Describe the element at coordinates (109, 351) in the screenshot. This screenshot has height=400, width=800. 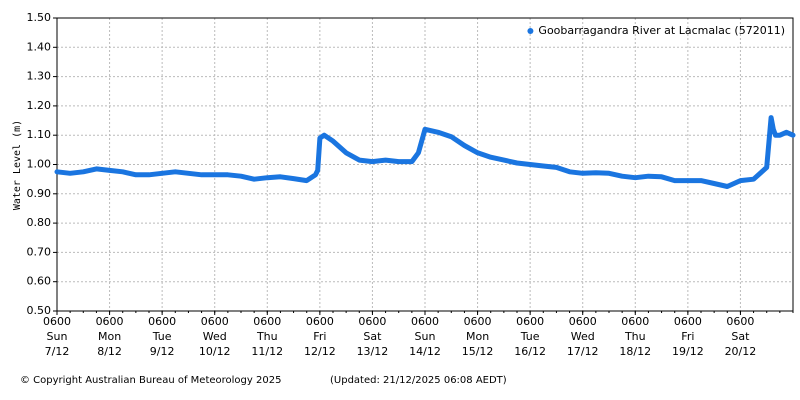
I see `x-tick-date: 8/12` at that location.